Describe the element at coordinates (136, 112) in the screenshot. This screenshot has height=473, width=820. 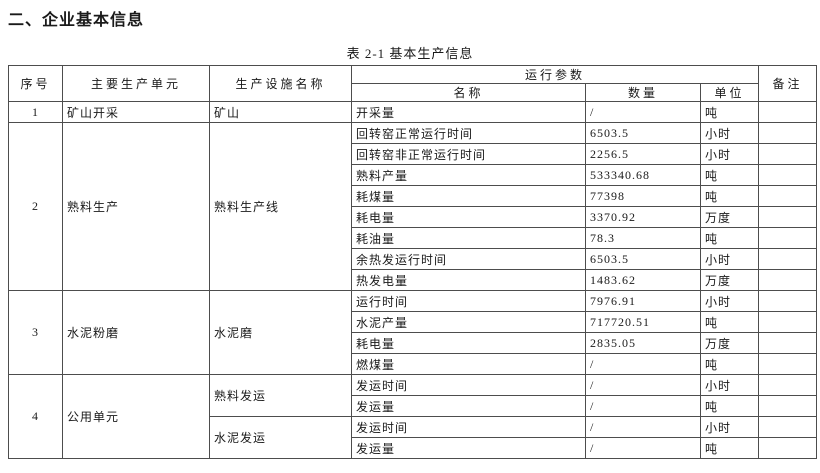
I see `main-unit-cell: 矿山开采` at that location.